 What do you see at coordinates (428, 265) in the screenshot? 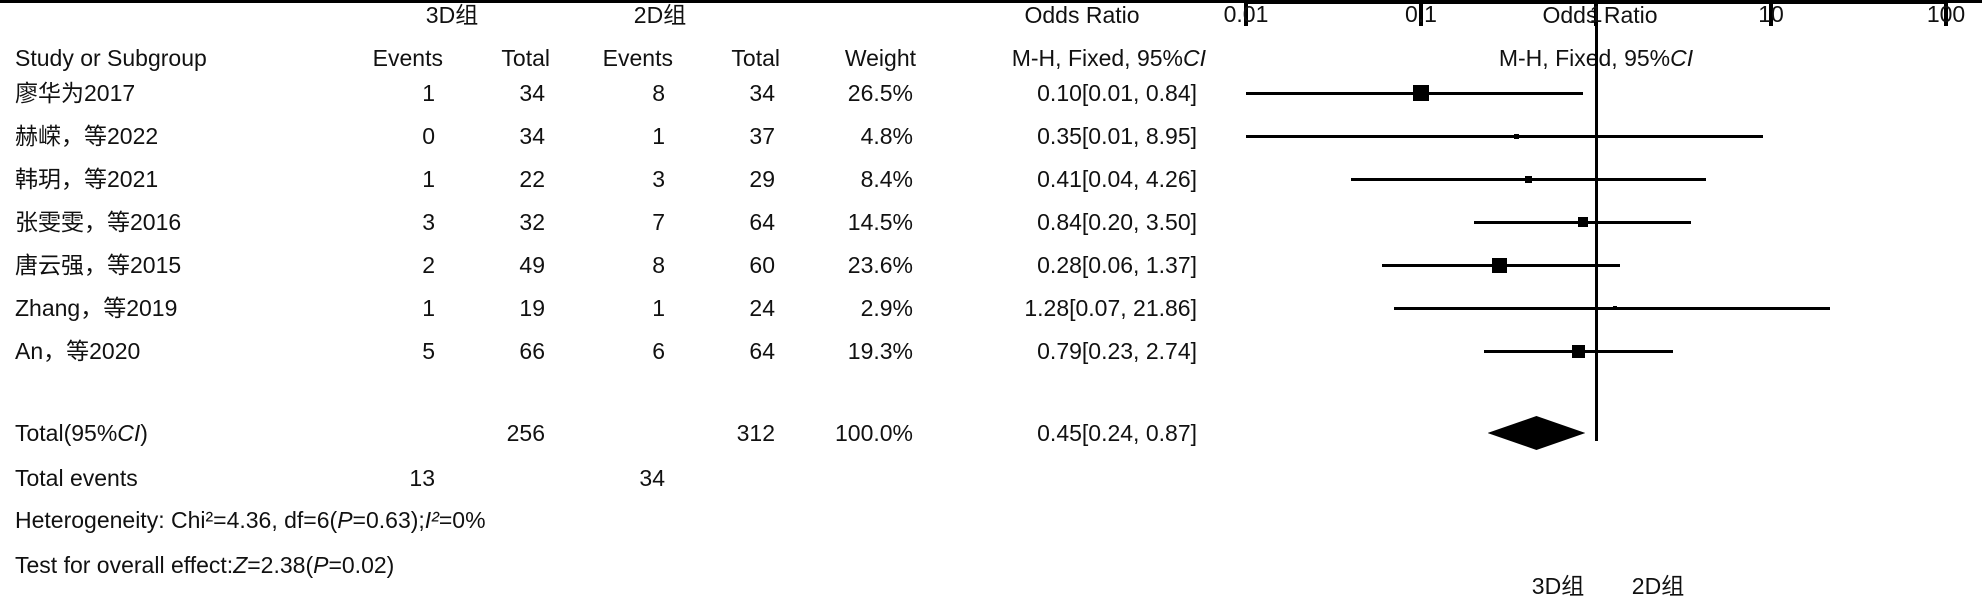
I see `events1-cell: 2` at bounding box center [428, 265].